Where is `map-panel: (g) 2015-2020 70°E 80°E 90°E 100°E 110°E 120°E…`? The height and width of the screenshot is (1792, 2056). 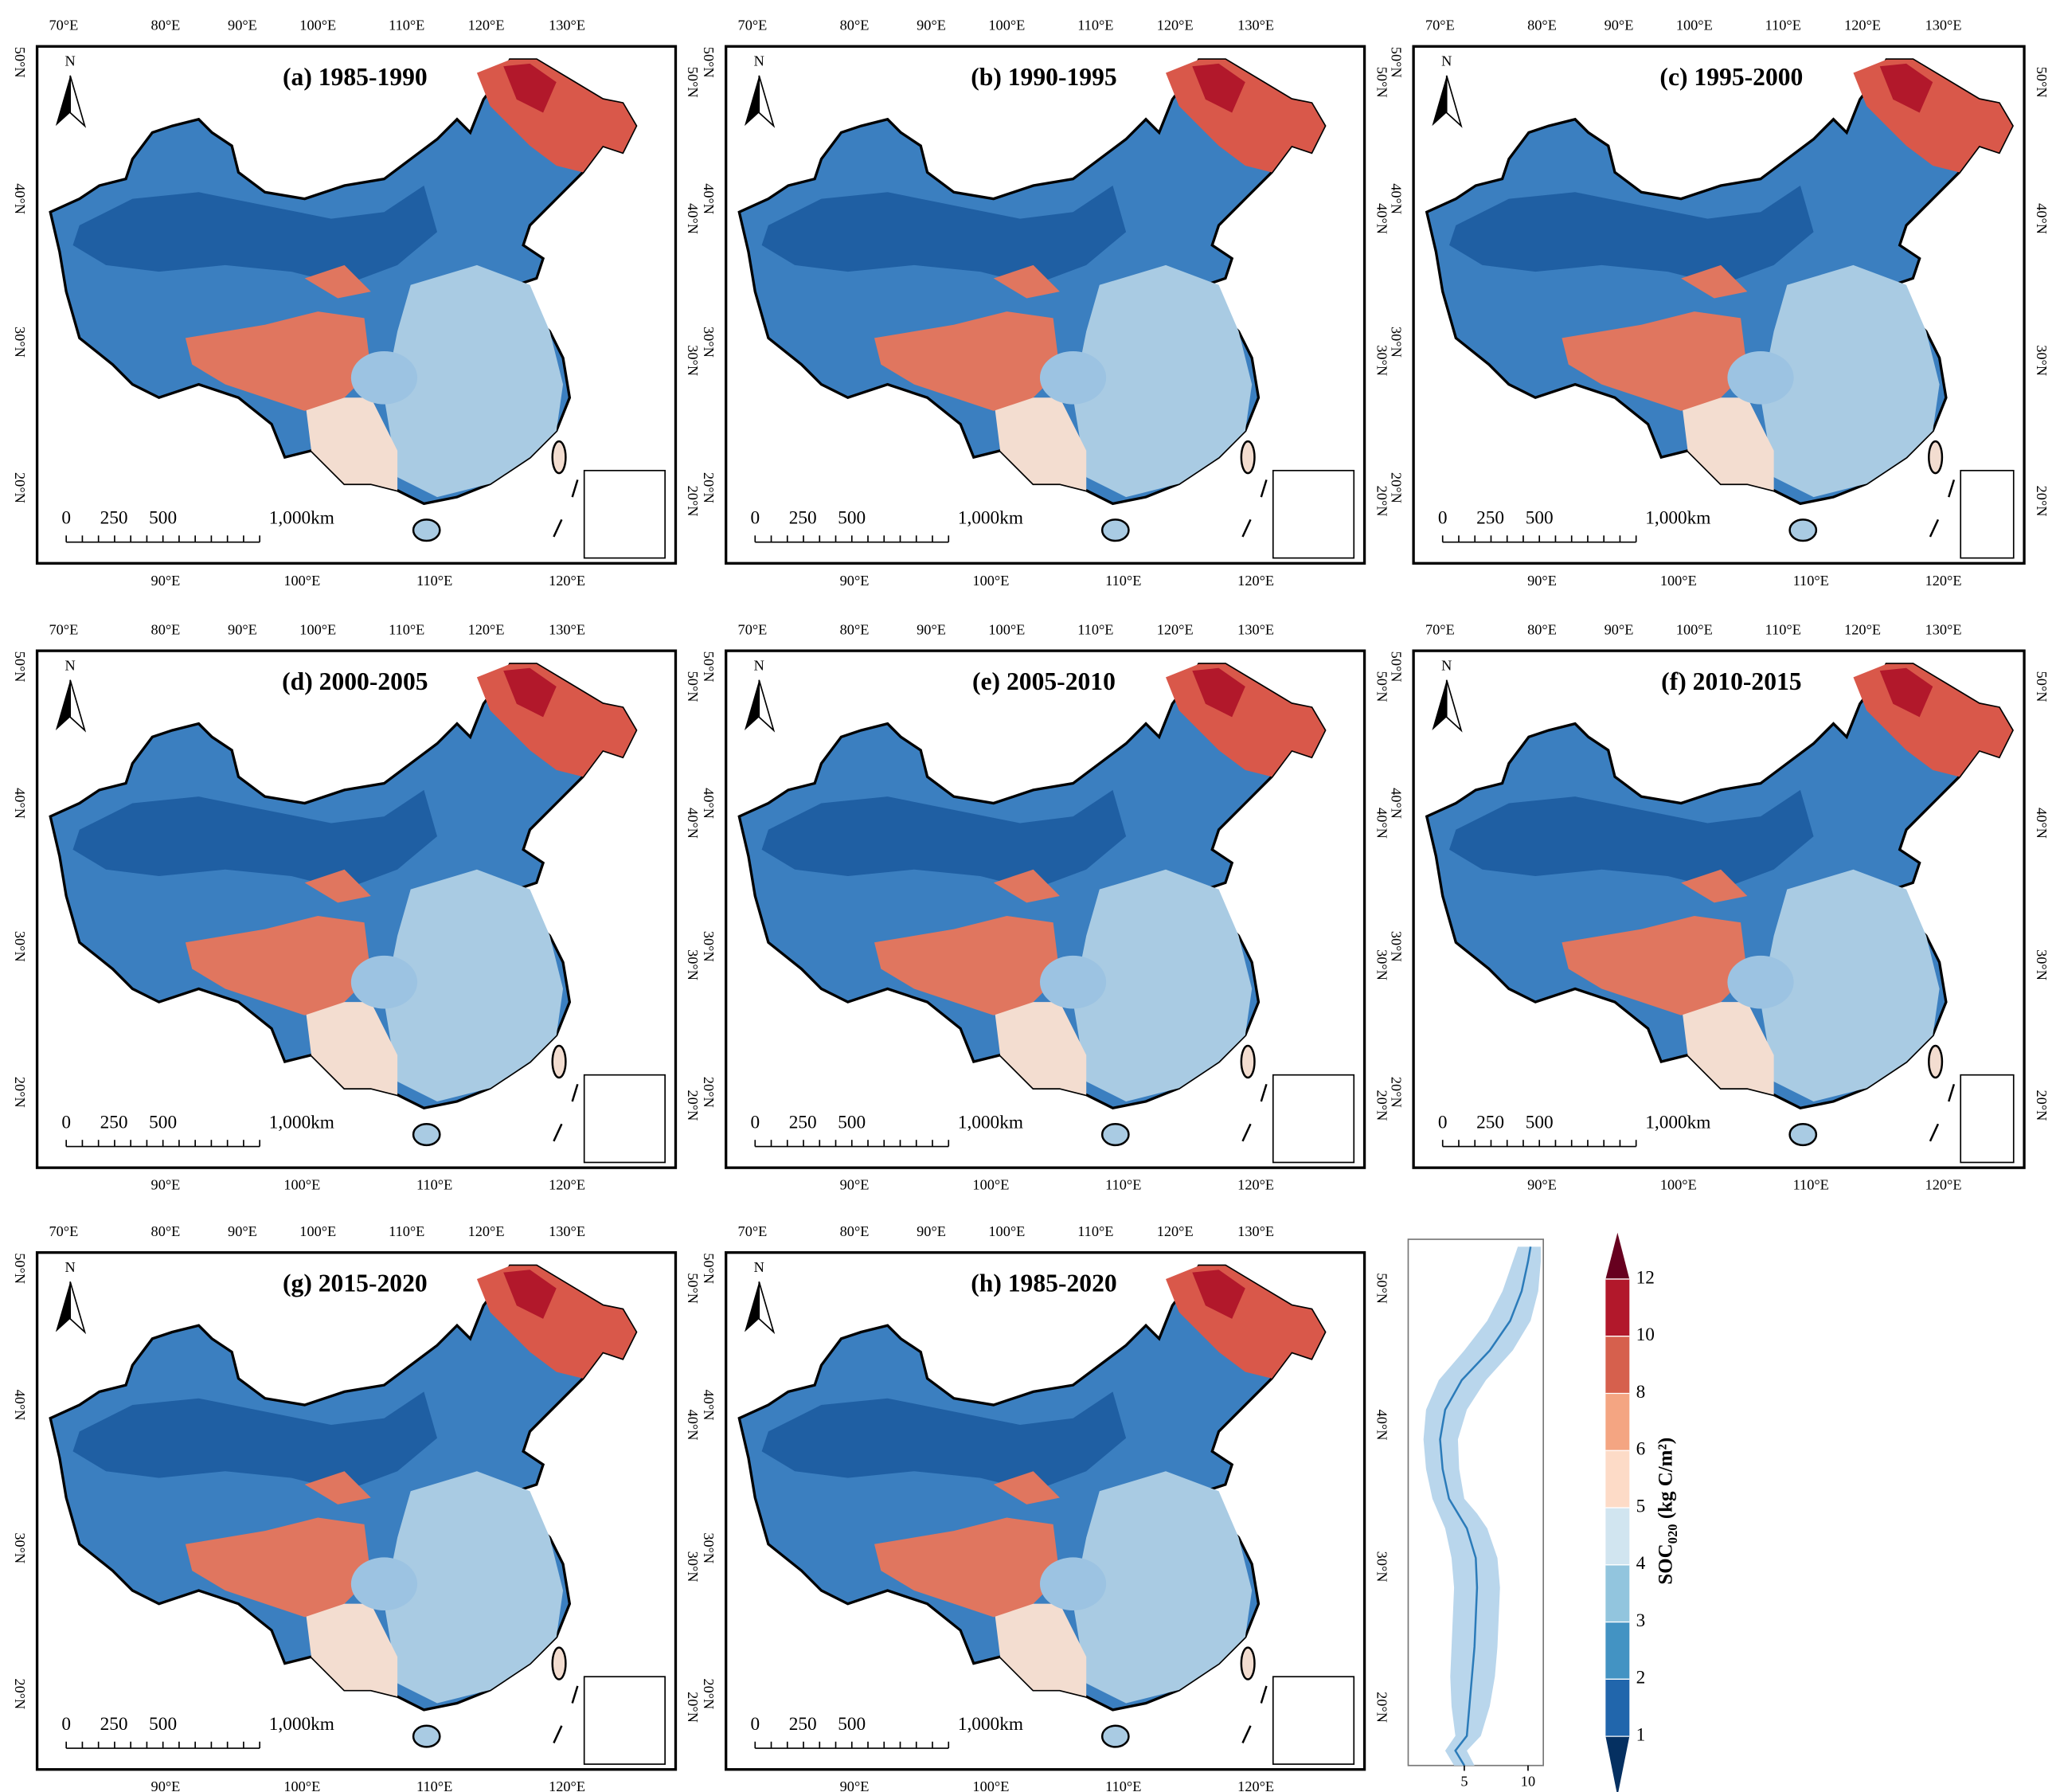
map-panel: (g) 2015-2020 70°E 80°E 90°E 100°E 110°E 120°E… is located at coordinates (356, 1507).